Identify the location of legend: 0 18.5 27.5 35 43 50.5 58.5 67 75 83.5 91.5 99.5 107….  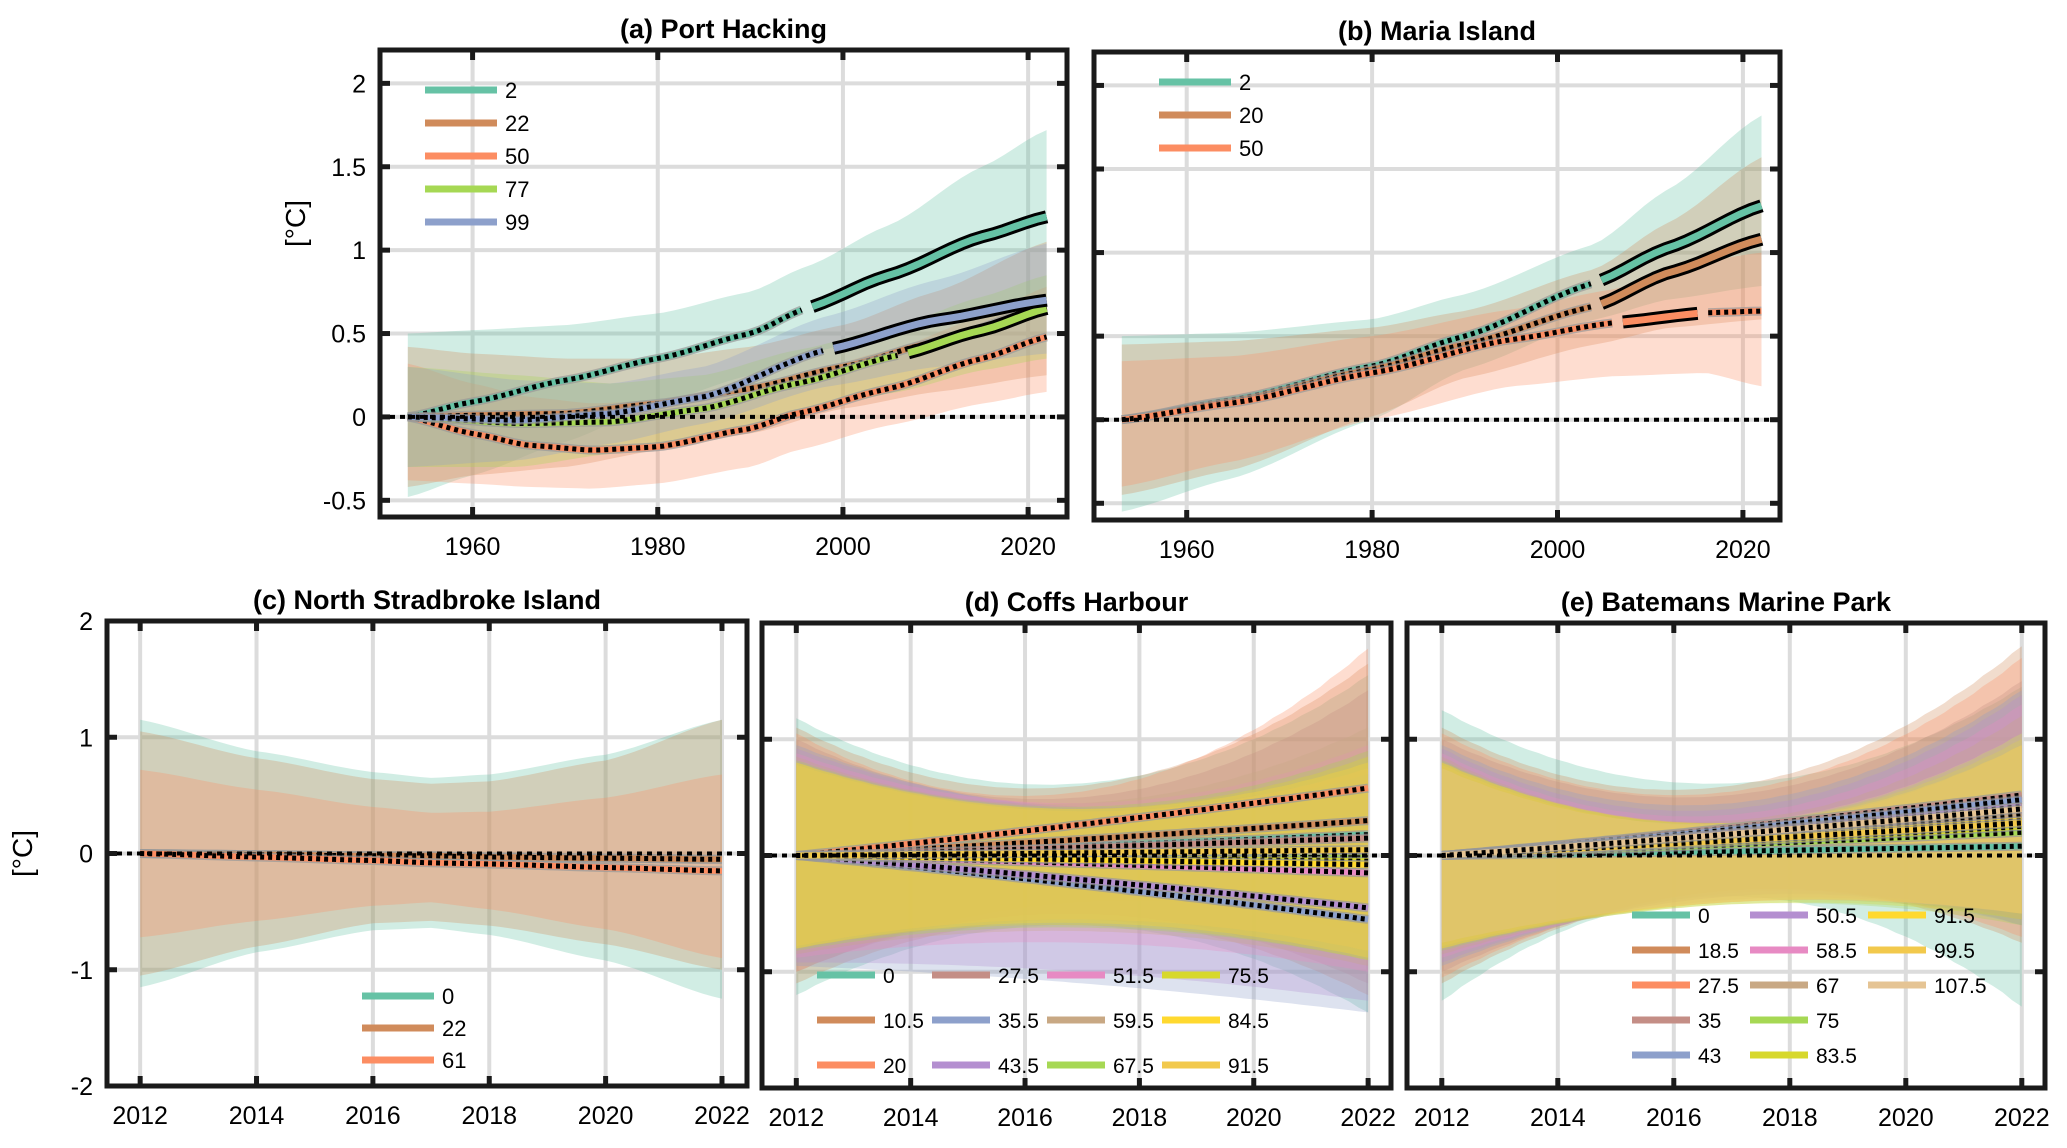
(1809, 986).